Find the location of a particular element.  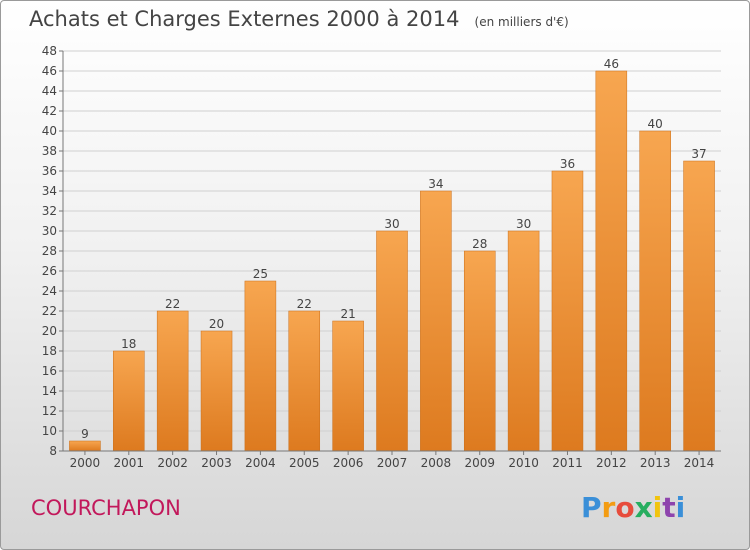

x-tick-label: 2001 is located at coordinates (129, 463).